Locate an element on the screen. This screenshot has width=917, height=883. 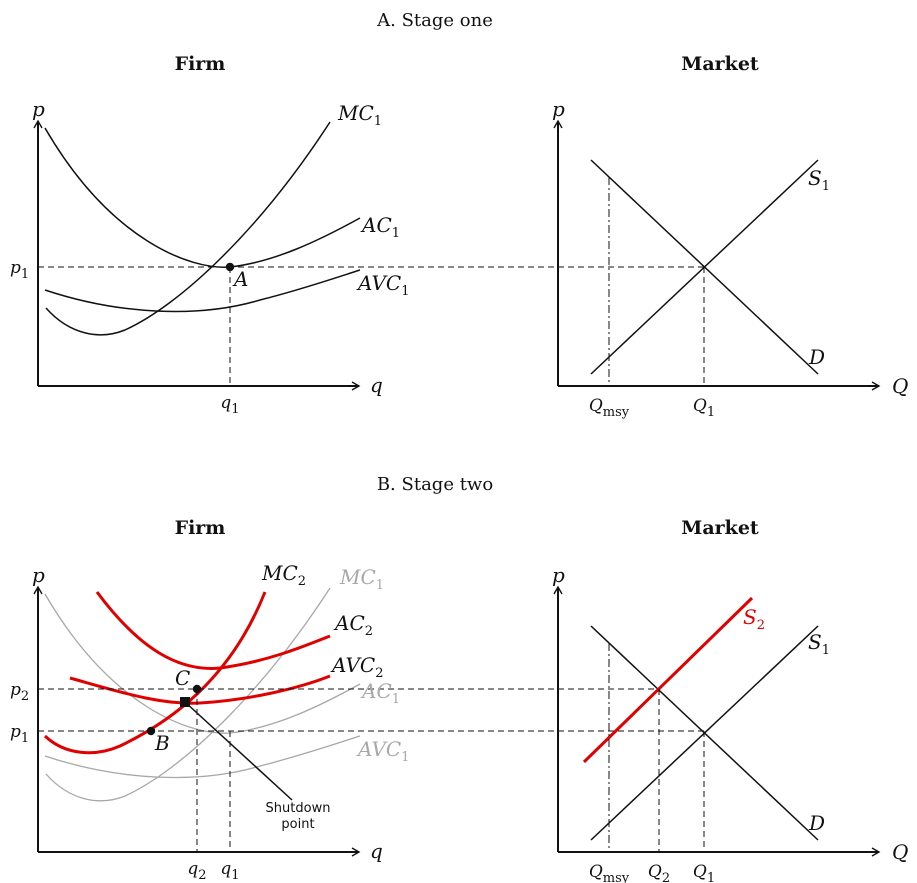
point-a-label: A is located at coordinates (240, 279).